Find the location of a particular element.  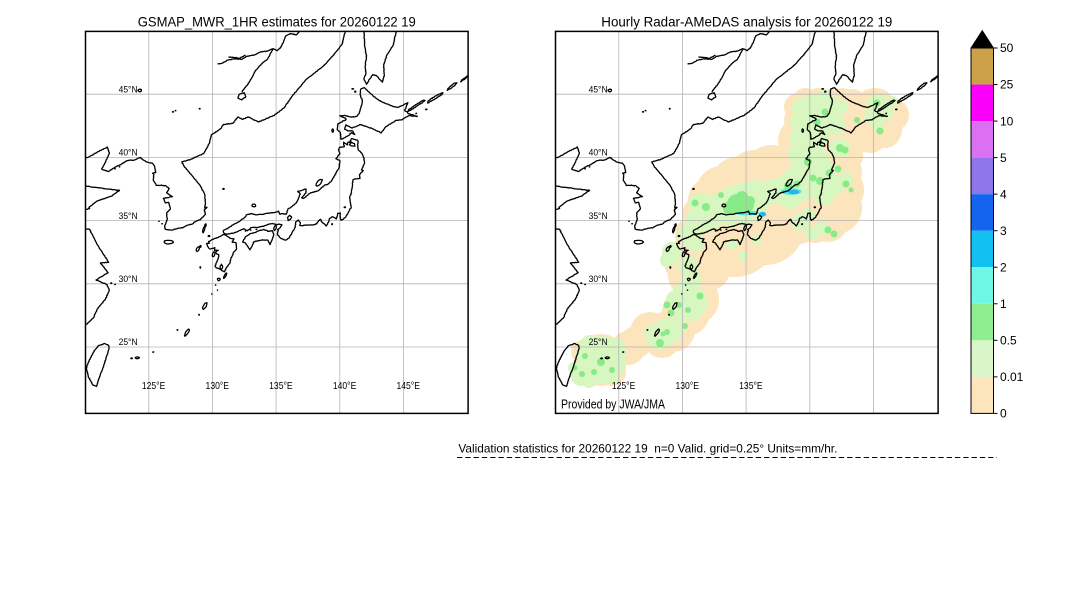

svg-text: 25 is located at coordinates (1007, 85).